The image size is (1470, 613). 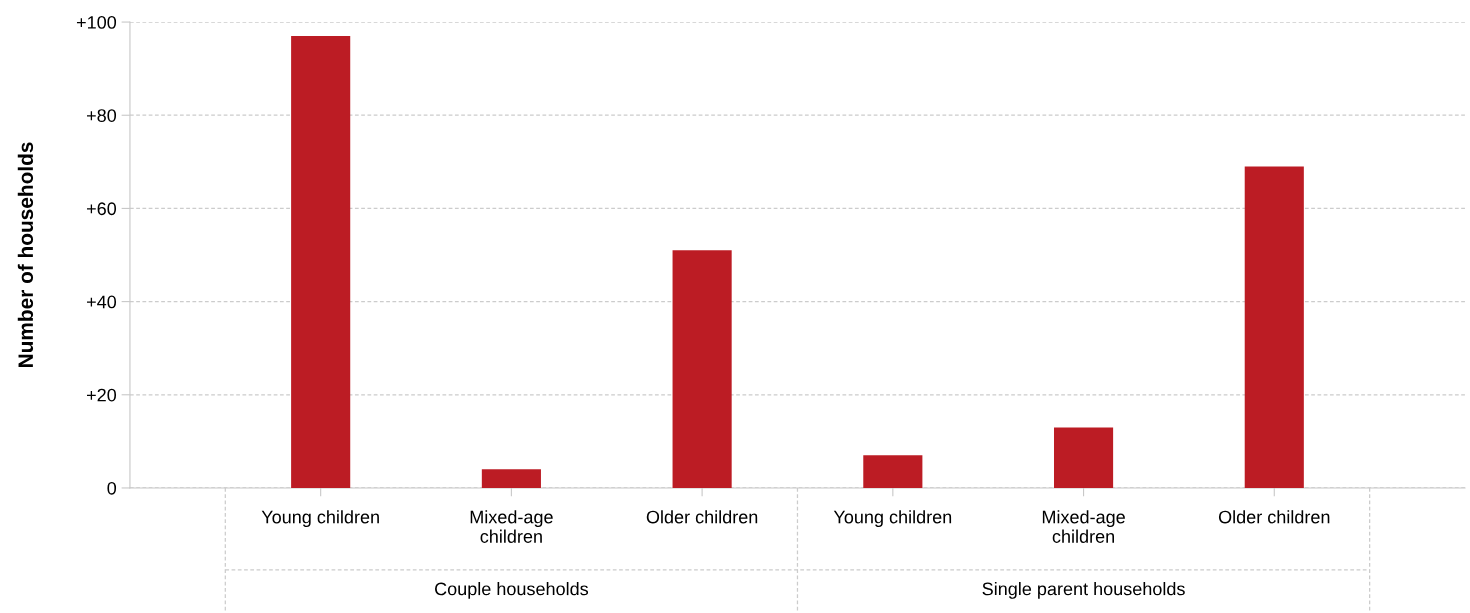 I want to click on y-axis-title: Number of households, so click(x=25, y=255).